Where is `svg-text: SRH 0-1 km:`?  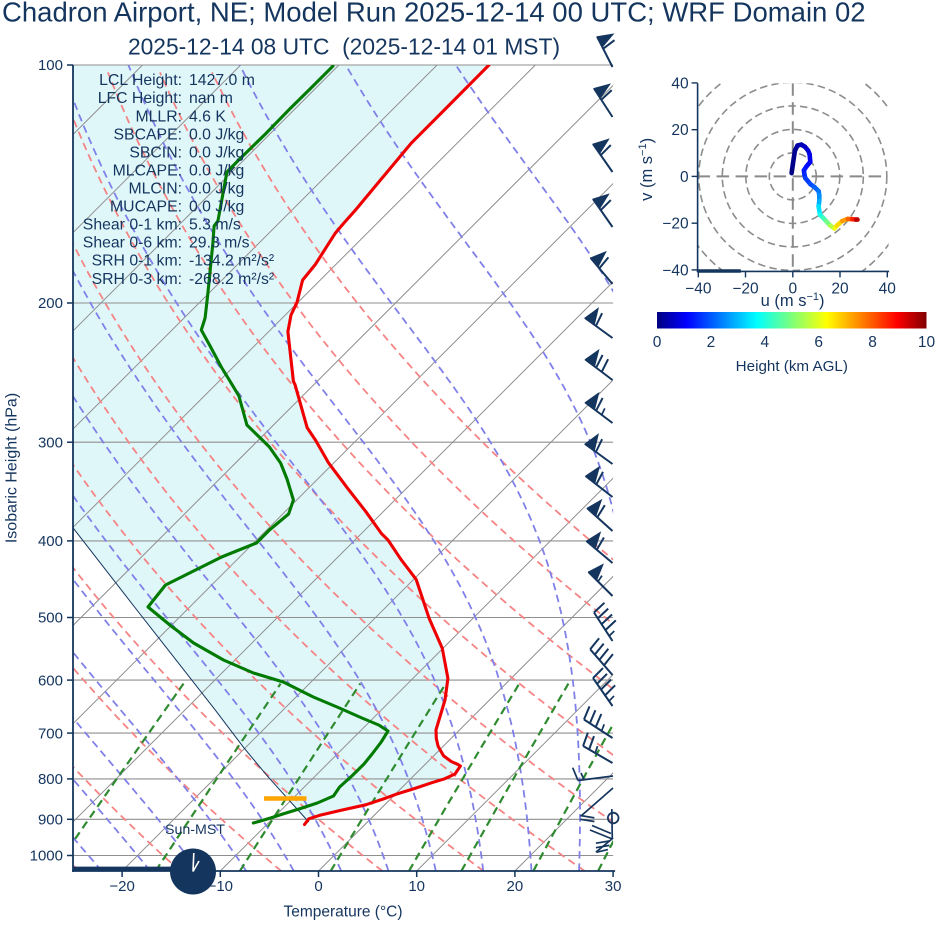 svg-text: SRH 0-1 km: is located at coordinates (137, 261).